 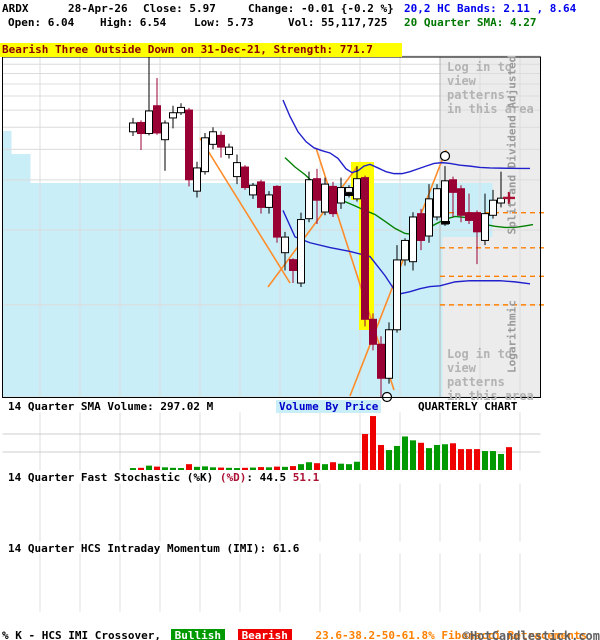 What do you see at coordinates (512, 336) in the screenshot?
I see `logarithmic-label: Logarithmic` at bounding box center [512, 336].